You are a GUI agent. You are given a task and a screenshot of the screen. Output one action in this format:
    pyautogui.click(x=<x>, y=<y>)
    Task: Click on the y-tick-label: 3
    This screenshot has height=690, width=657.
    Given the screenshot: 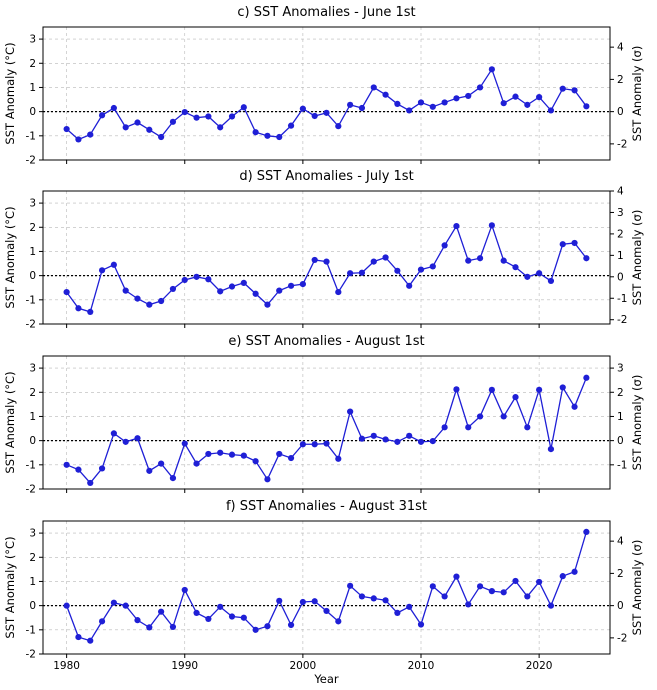 What is the action you would take?
    pyautogui.click(x=32, y=534)
    